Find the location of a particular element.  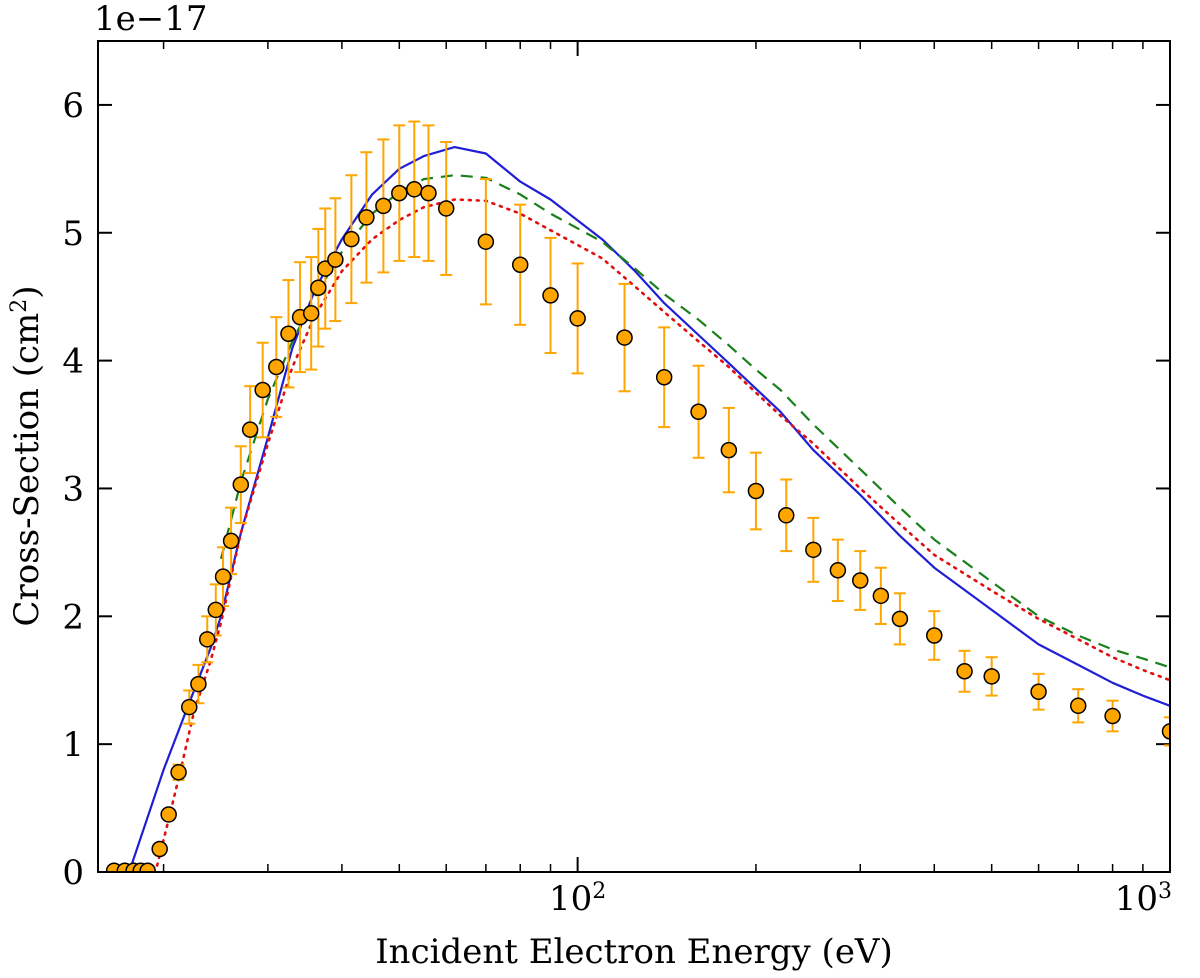

y-tick-label: 1 is located at coordinates (73, 745).